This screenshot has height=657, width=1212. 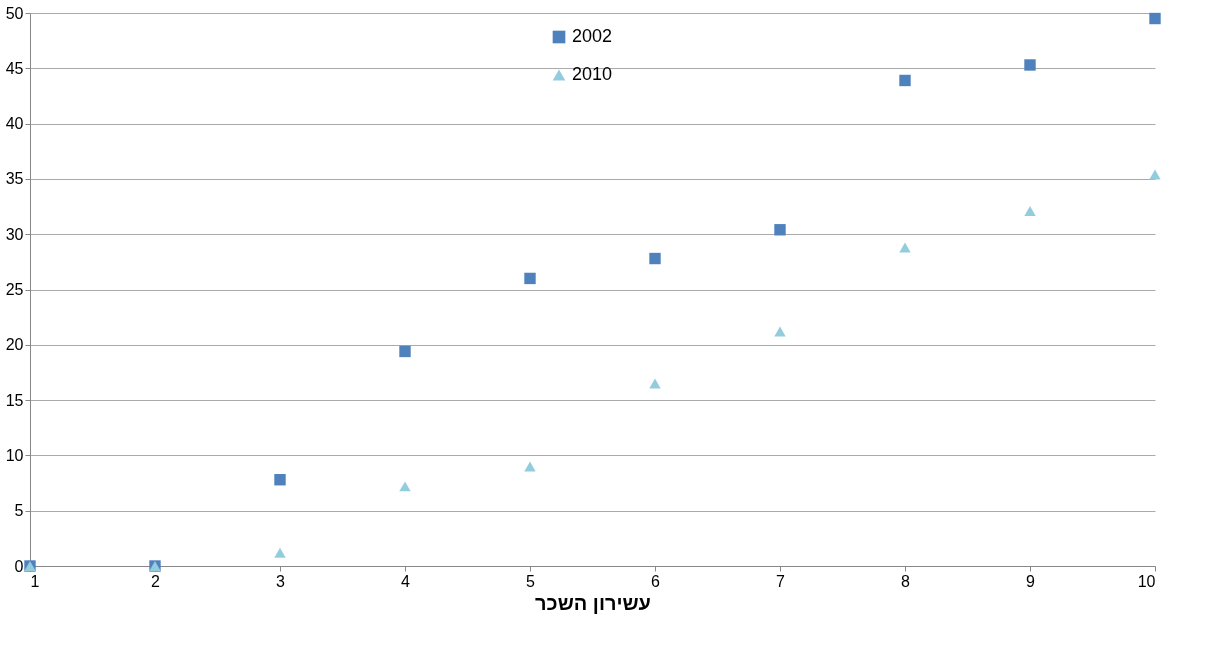 I want to click on y-tick-label: 50, so click(x=14, y=13).